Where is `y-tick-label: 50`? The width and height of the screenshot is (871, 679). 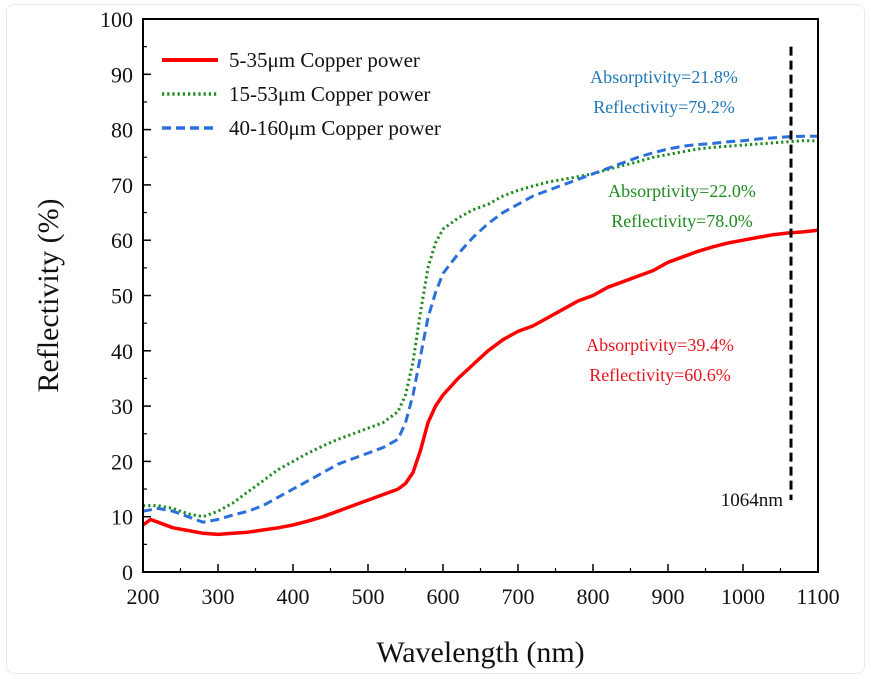
y-tick-label: 50 is located at coordinates (122, 296).